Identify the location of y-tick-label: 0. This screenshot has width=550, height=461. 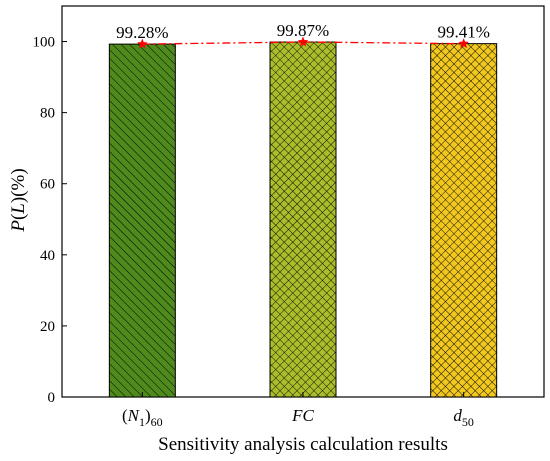
(52, 398).